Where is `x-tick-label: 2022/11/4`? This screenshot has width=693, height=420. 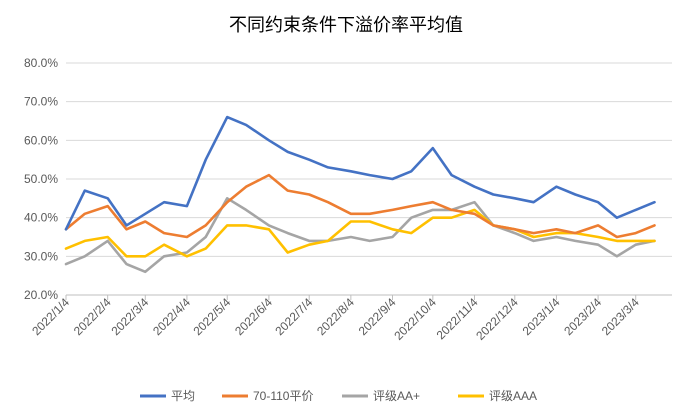 x-tick-label: 2022/11/4 is located at coordinates (457, 318).